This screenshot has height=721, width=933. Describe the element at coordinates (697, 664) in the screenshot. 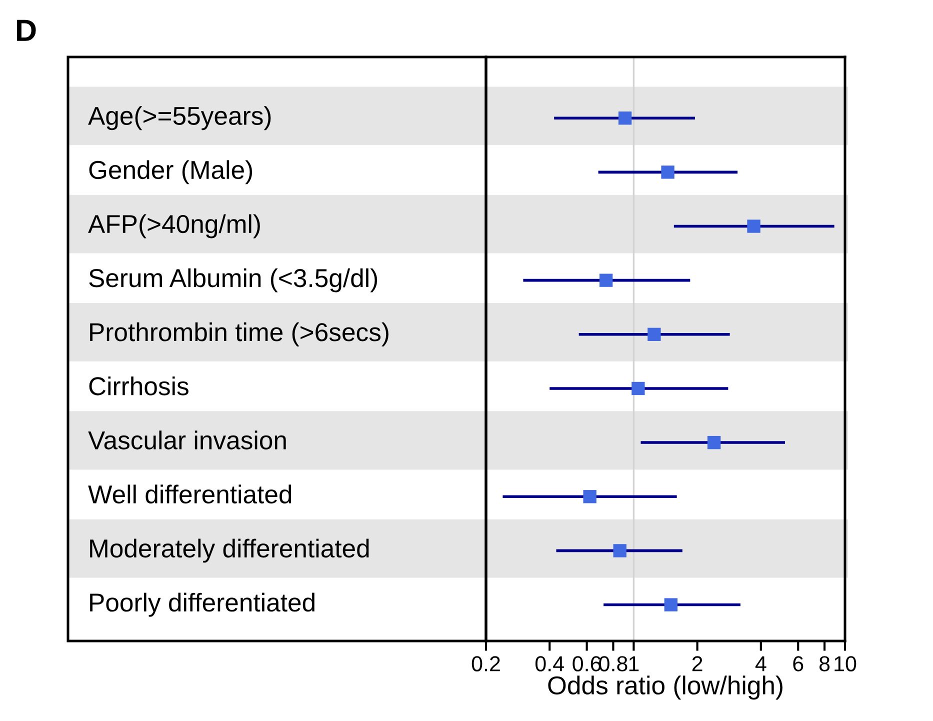

I see `x-tick-label: 2` at that location.